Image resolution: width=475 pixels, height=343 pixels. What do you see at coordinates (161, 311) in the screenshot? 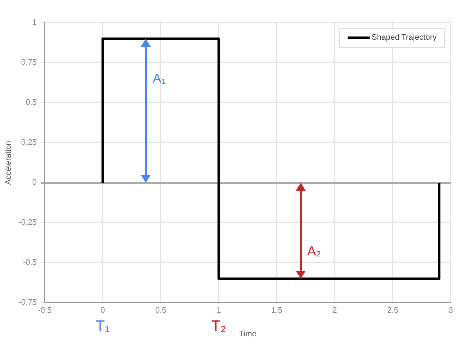
I see `x-tick-label: 0.5` at bounding box center [161, 311].